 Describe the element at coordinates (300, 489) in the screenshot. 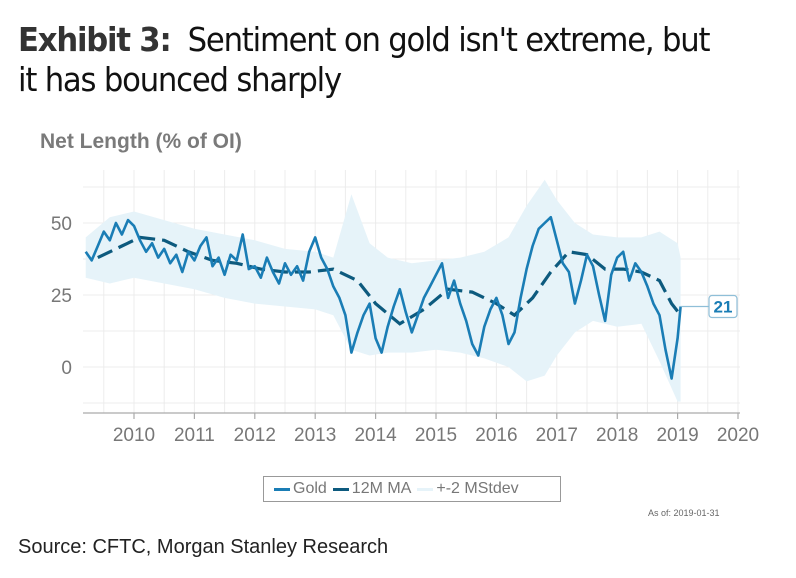

I see `legend-gold: Gold` at that location.